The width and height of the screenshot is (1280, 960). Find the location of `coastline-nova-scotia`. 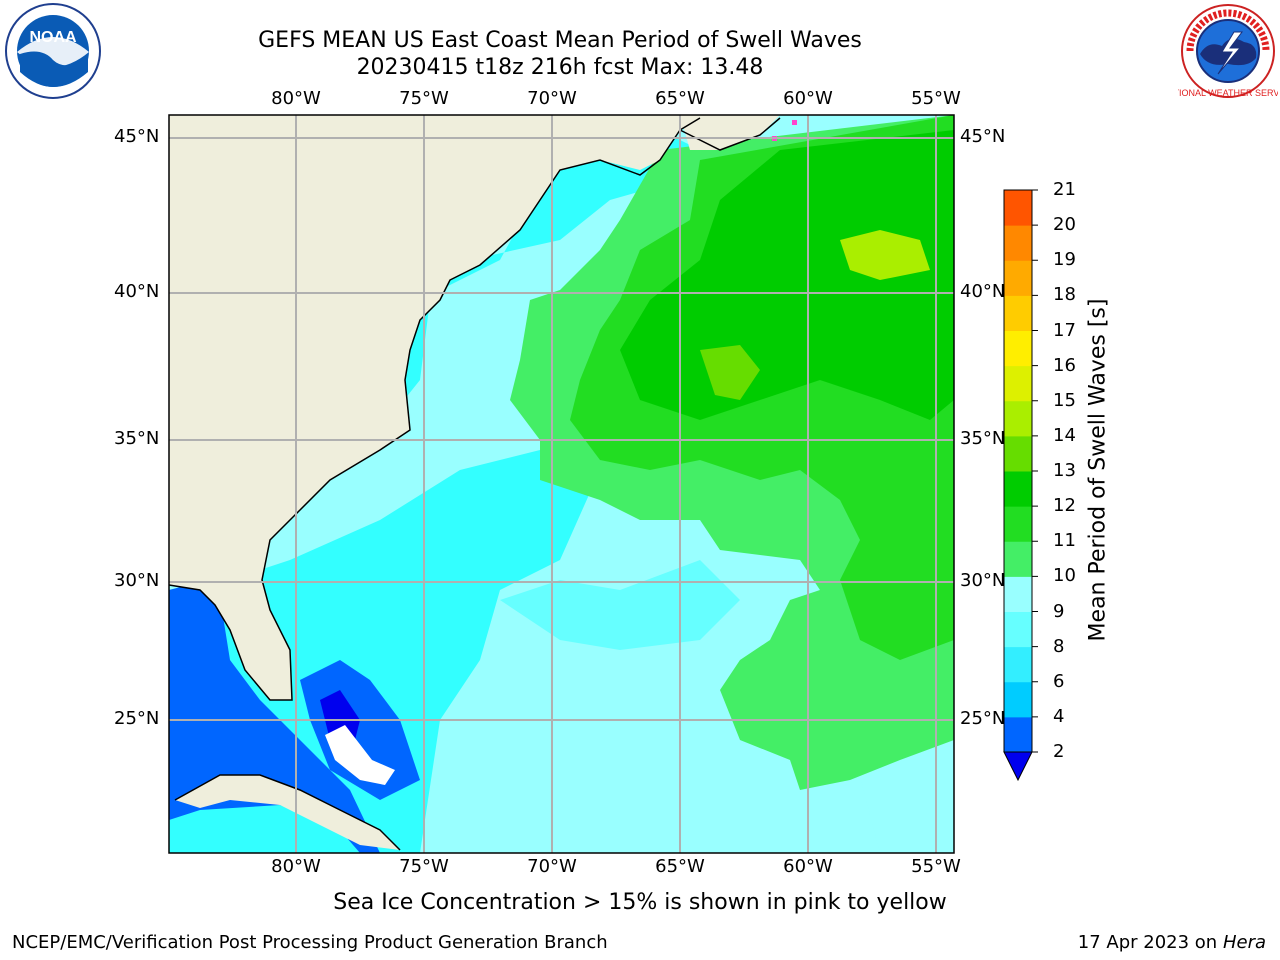

coastline-nova-scotia is located at coordinates (730, 134).